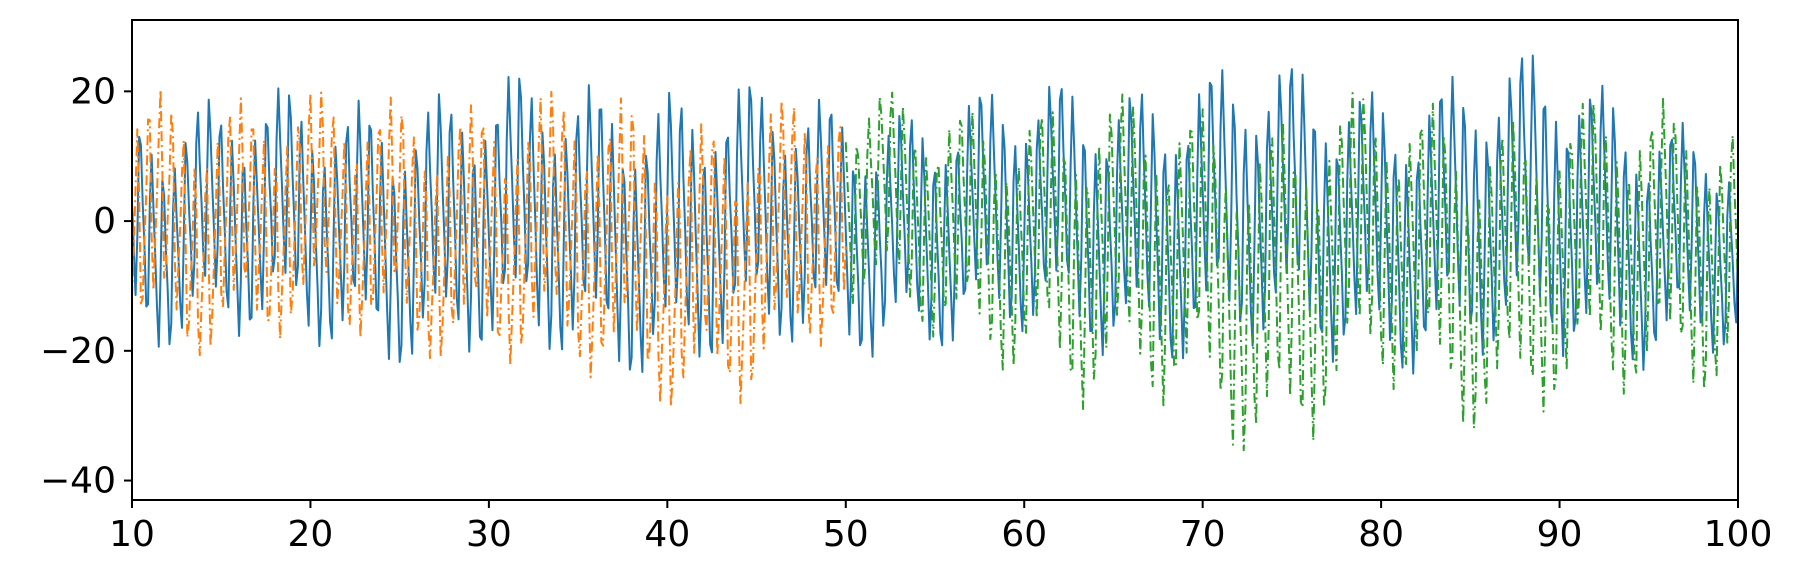 The width and height of the screenshot is (1800, 582). I want to click on x-tick-label: 60, so click(1024, 534).